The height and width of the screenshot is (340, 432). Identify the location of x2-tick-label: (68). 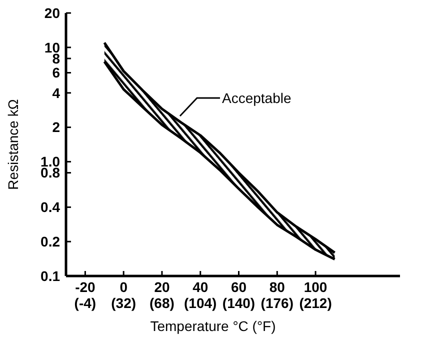
(162, 303).